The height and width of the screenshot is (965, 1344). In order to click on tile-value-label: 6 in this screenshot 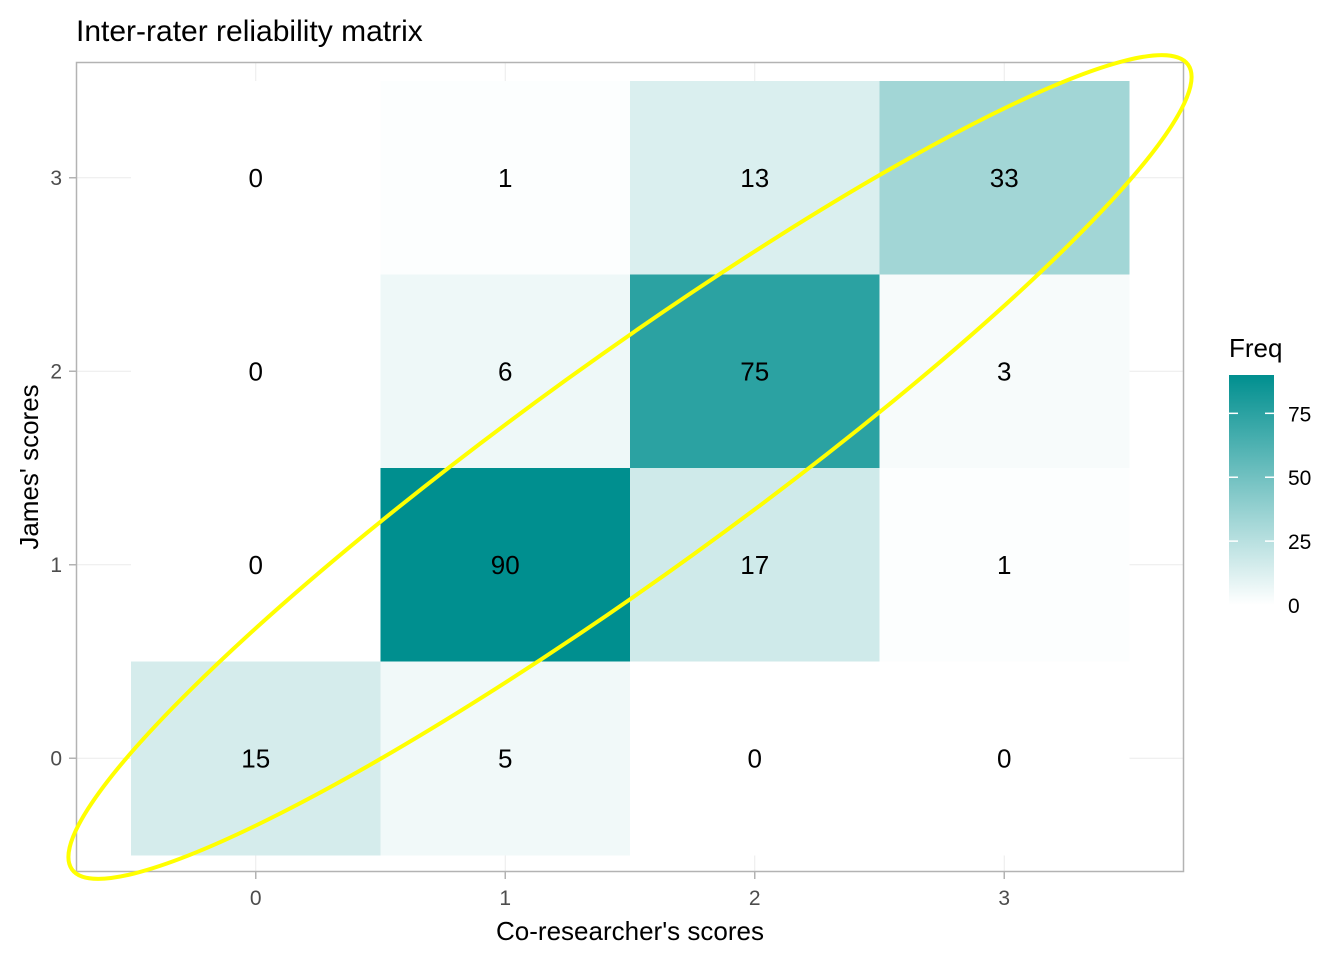, I will do `click(505, 371)`.